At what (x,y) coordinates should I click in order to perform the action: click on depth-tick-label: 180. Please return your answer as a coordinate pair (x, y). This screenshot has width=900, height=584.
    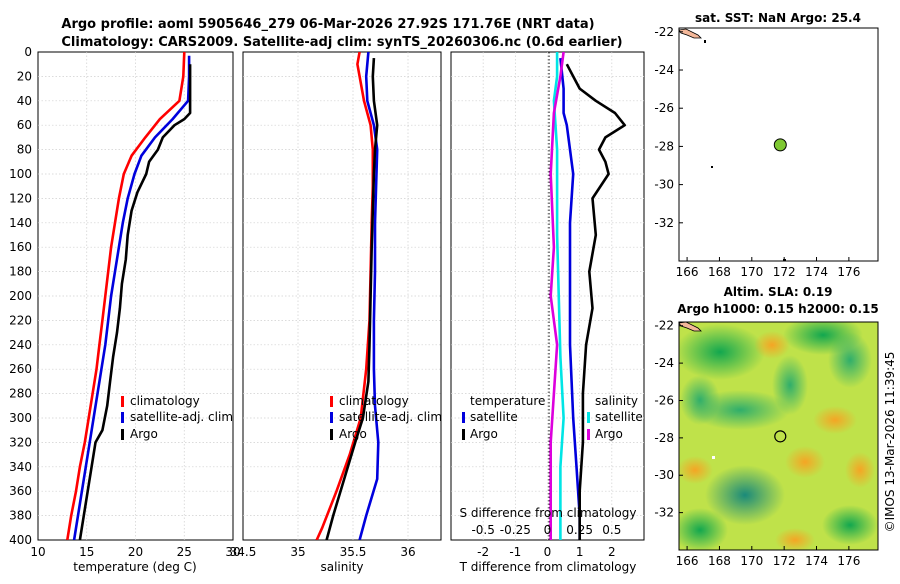
    Looking at the image, I should click on (20, 272).